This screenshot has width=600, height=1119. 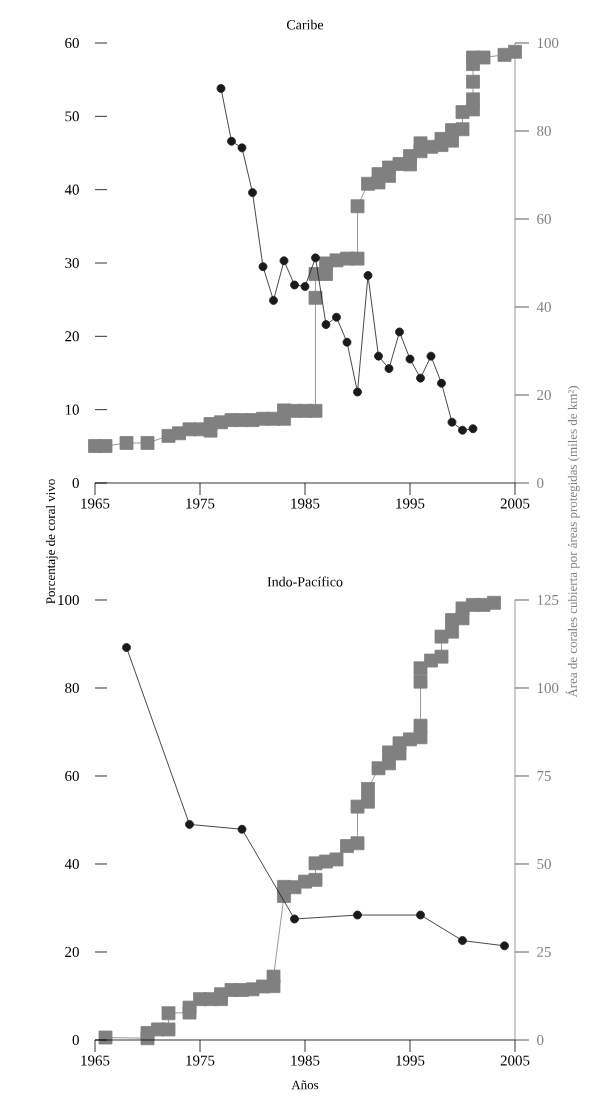 What do you see at coordinates (572, 542) in the screenshot?
I see `y2-axis-title: Área de corales cubierta por áreas protegidas (miles de km²)` at bounding box center [572, 542].